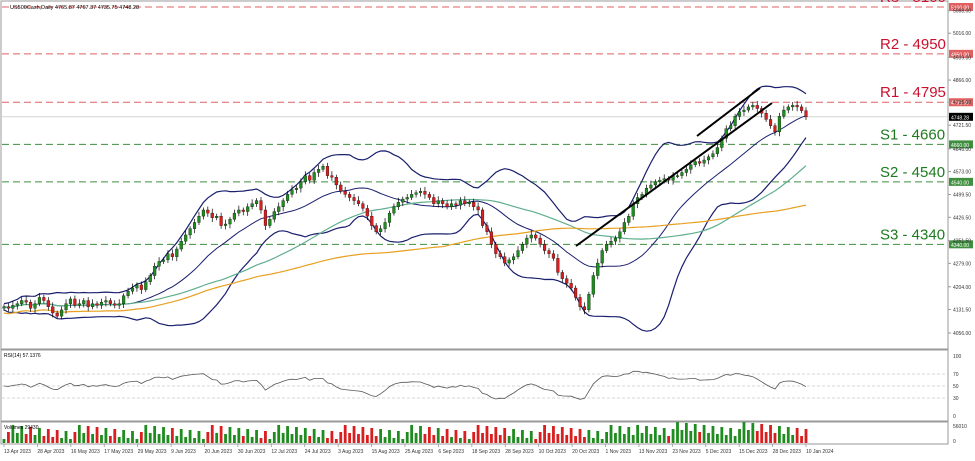 Image resolution: width=975 pixels, height=461 pixels. Describe the element at coordinates (820, 452) in the screenshot. I see `date-label: 10 Jan 2024` at that location.